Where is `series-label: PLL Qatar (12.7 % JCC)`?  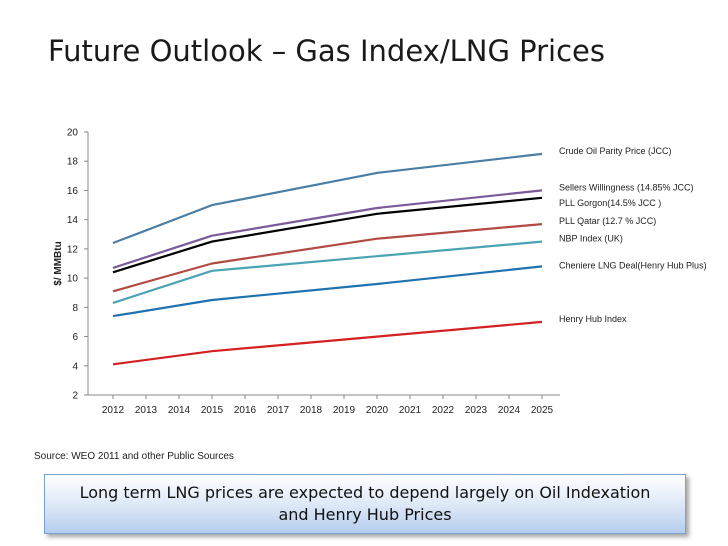
series-label: PLL Qatar (12.7 % JCC) is located at coordinates (607, 221).